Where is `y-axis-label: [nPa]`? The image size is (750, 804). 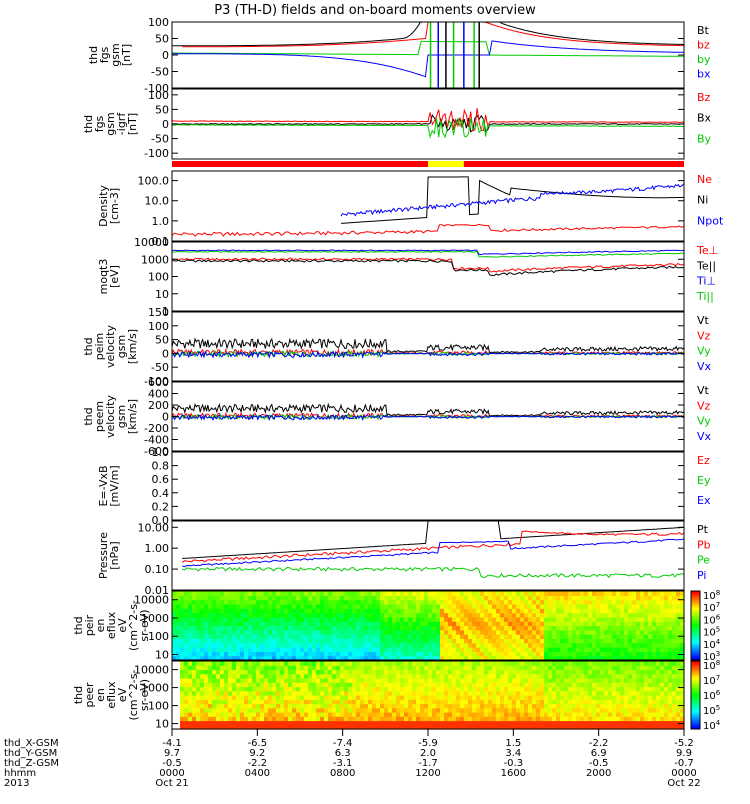
y-axis-label: [nPa] is located at coordinates (114, 555).